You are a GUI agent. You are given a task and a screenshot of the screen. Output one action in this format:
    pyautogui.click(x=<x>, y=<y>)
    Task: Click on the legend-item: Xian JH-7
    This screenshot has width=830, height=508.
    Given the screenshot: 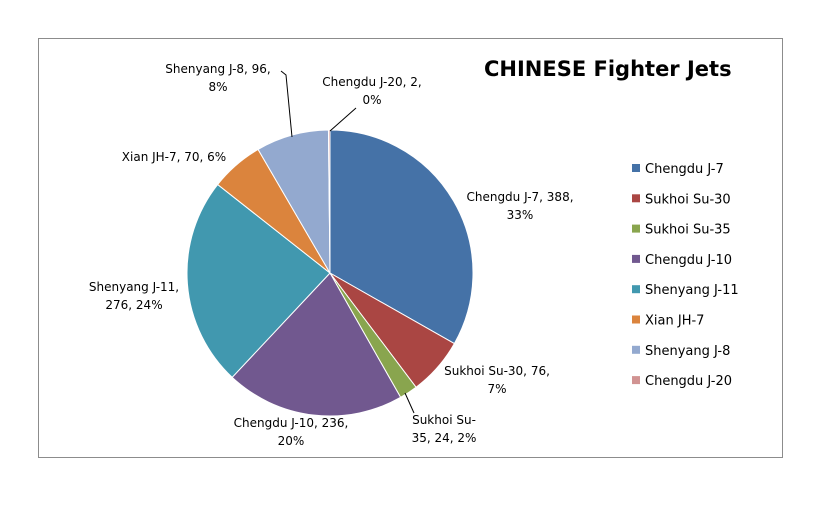 What is the action you would take?
    pyautogui.click(x=668, y=321)
    